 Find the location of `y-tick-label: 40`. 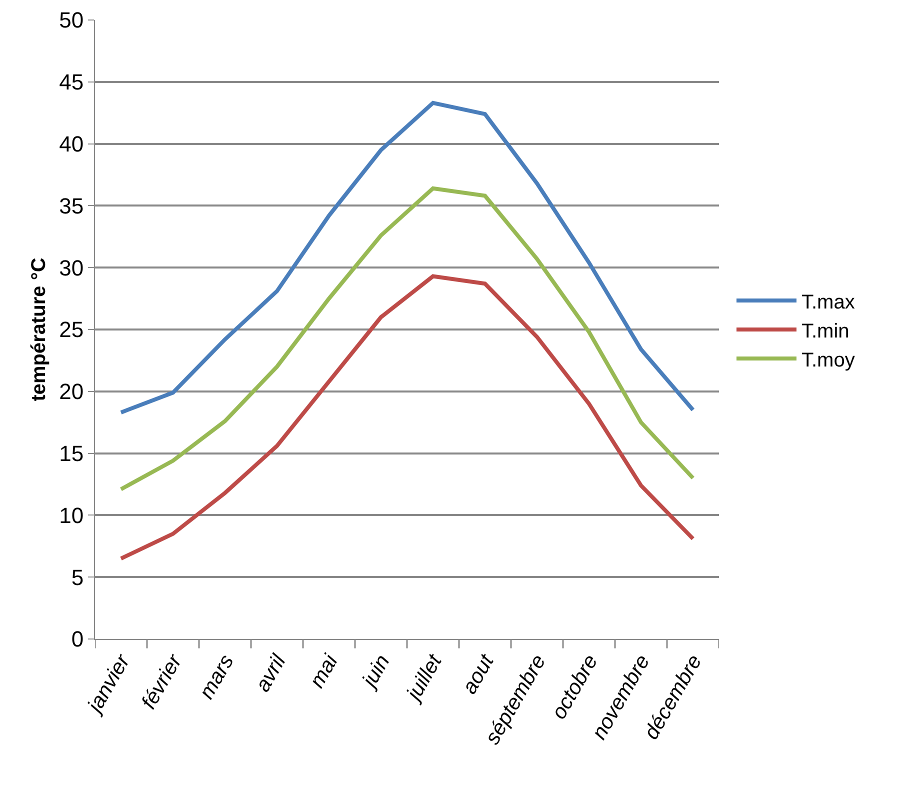

y-tick-label: 40 is located at coordinates (71, 144).